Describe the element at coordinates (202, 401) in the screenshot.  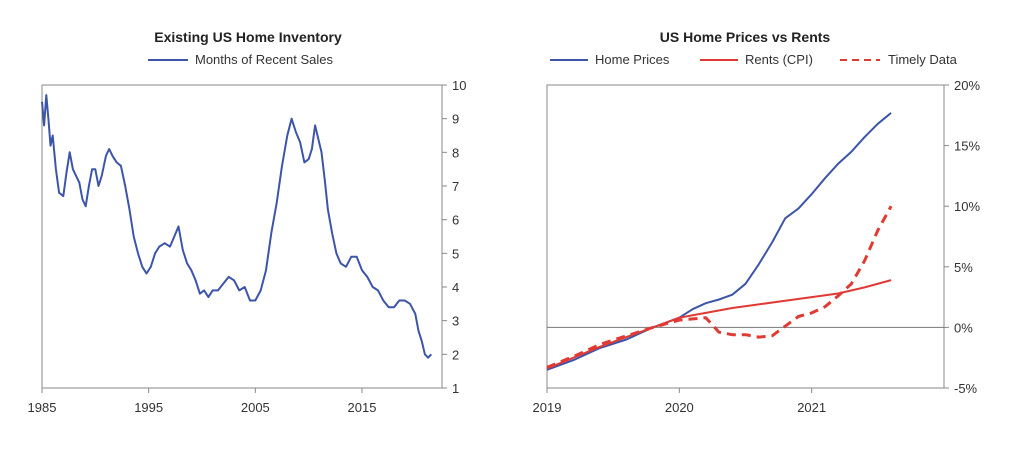
I see `inventory-x-axis: 1985 1995 2005 2015` at that location.